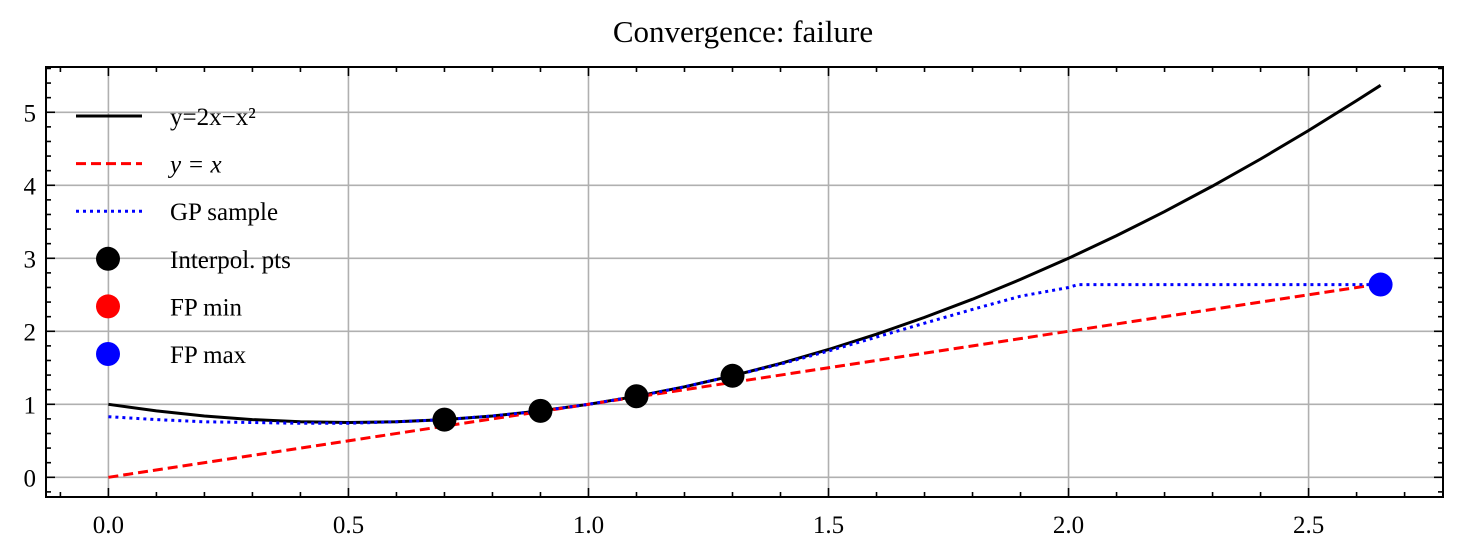  Describe the element at coordinates (108, 306) in the screenshot. I see `legend-marker-fp-min` at that location.